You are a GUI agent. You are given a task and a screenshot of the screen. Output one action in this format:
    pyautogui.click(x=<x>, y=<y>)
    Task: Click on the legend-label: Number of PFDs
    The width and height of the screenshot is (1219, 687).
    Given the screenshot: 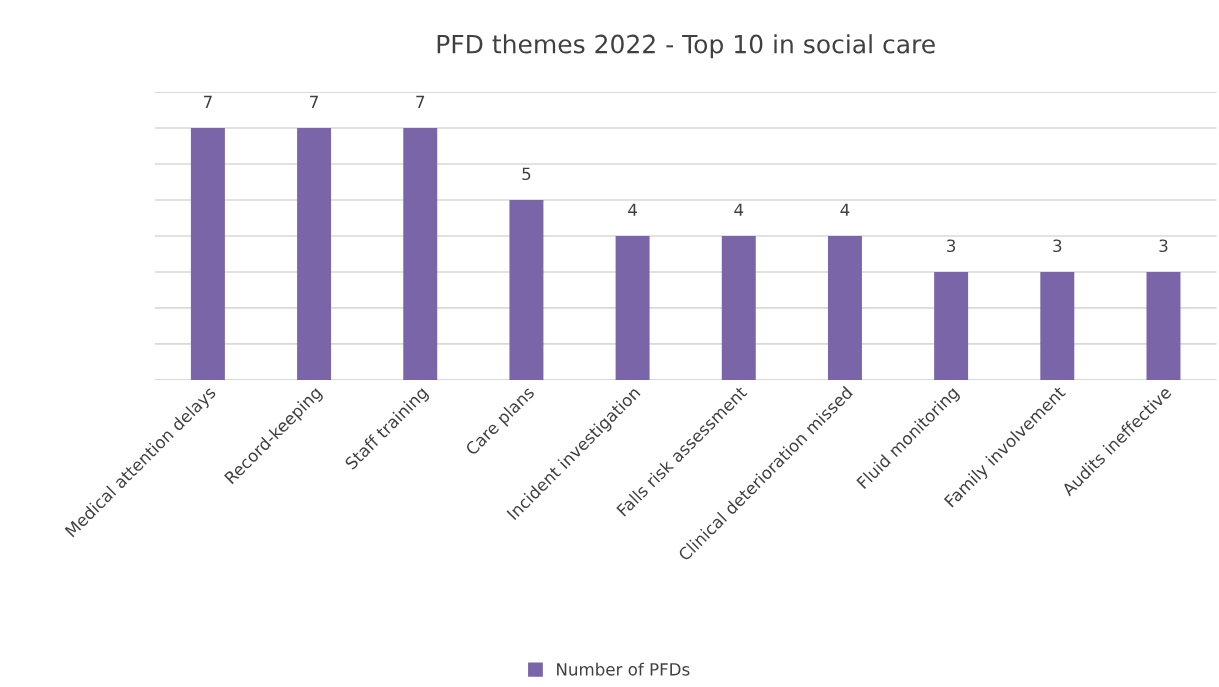 What is the action you would take?
    pyautogui.click(x=623, y=669)
    